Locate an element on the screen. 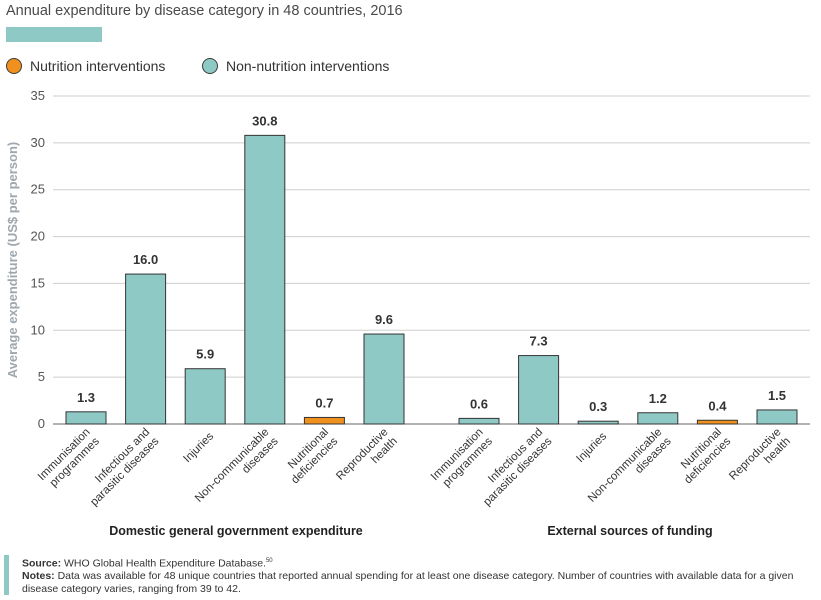 Image resolution: width=821 pixels, height=600 pixels. bar-value-label: 1.3 is located at coordinates (86, 397).